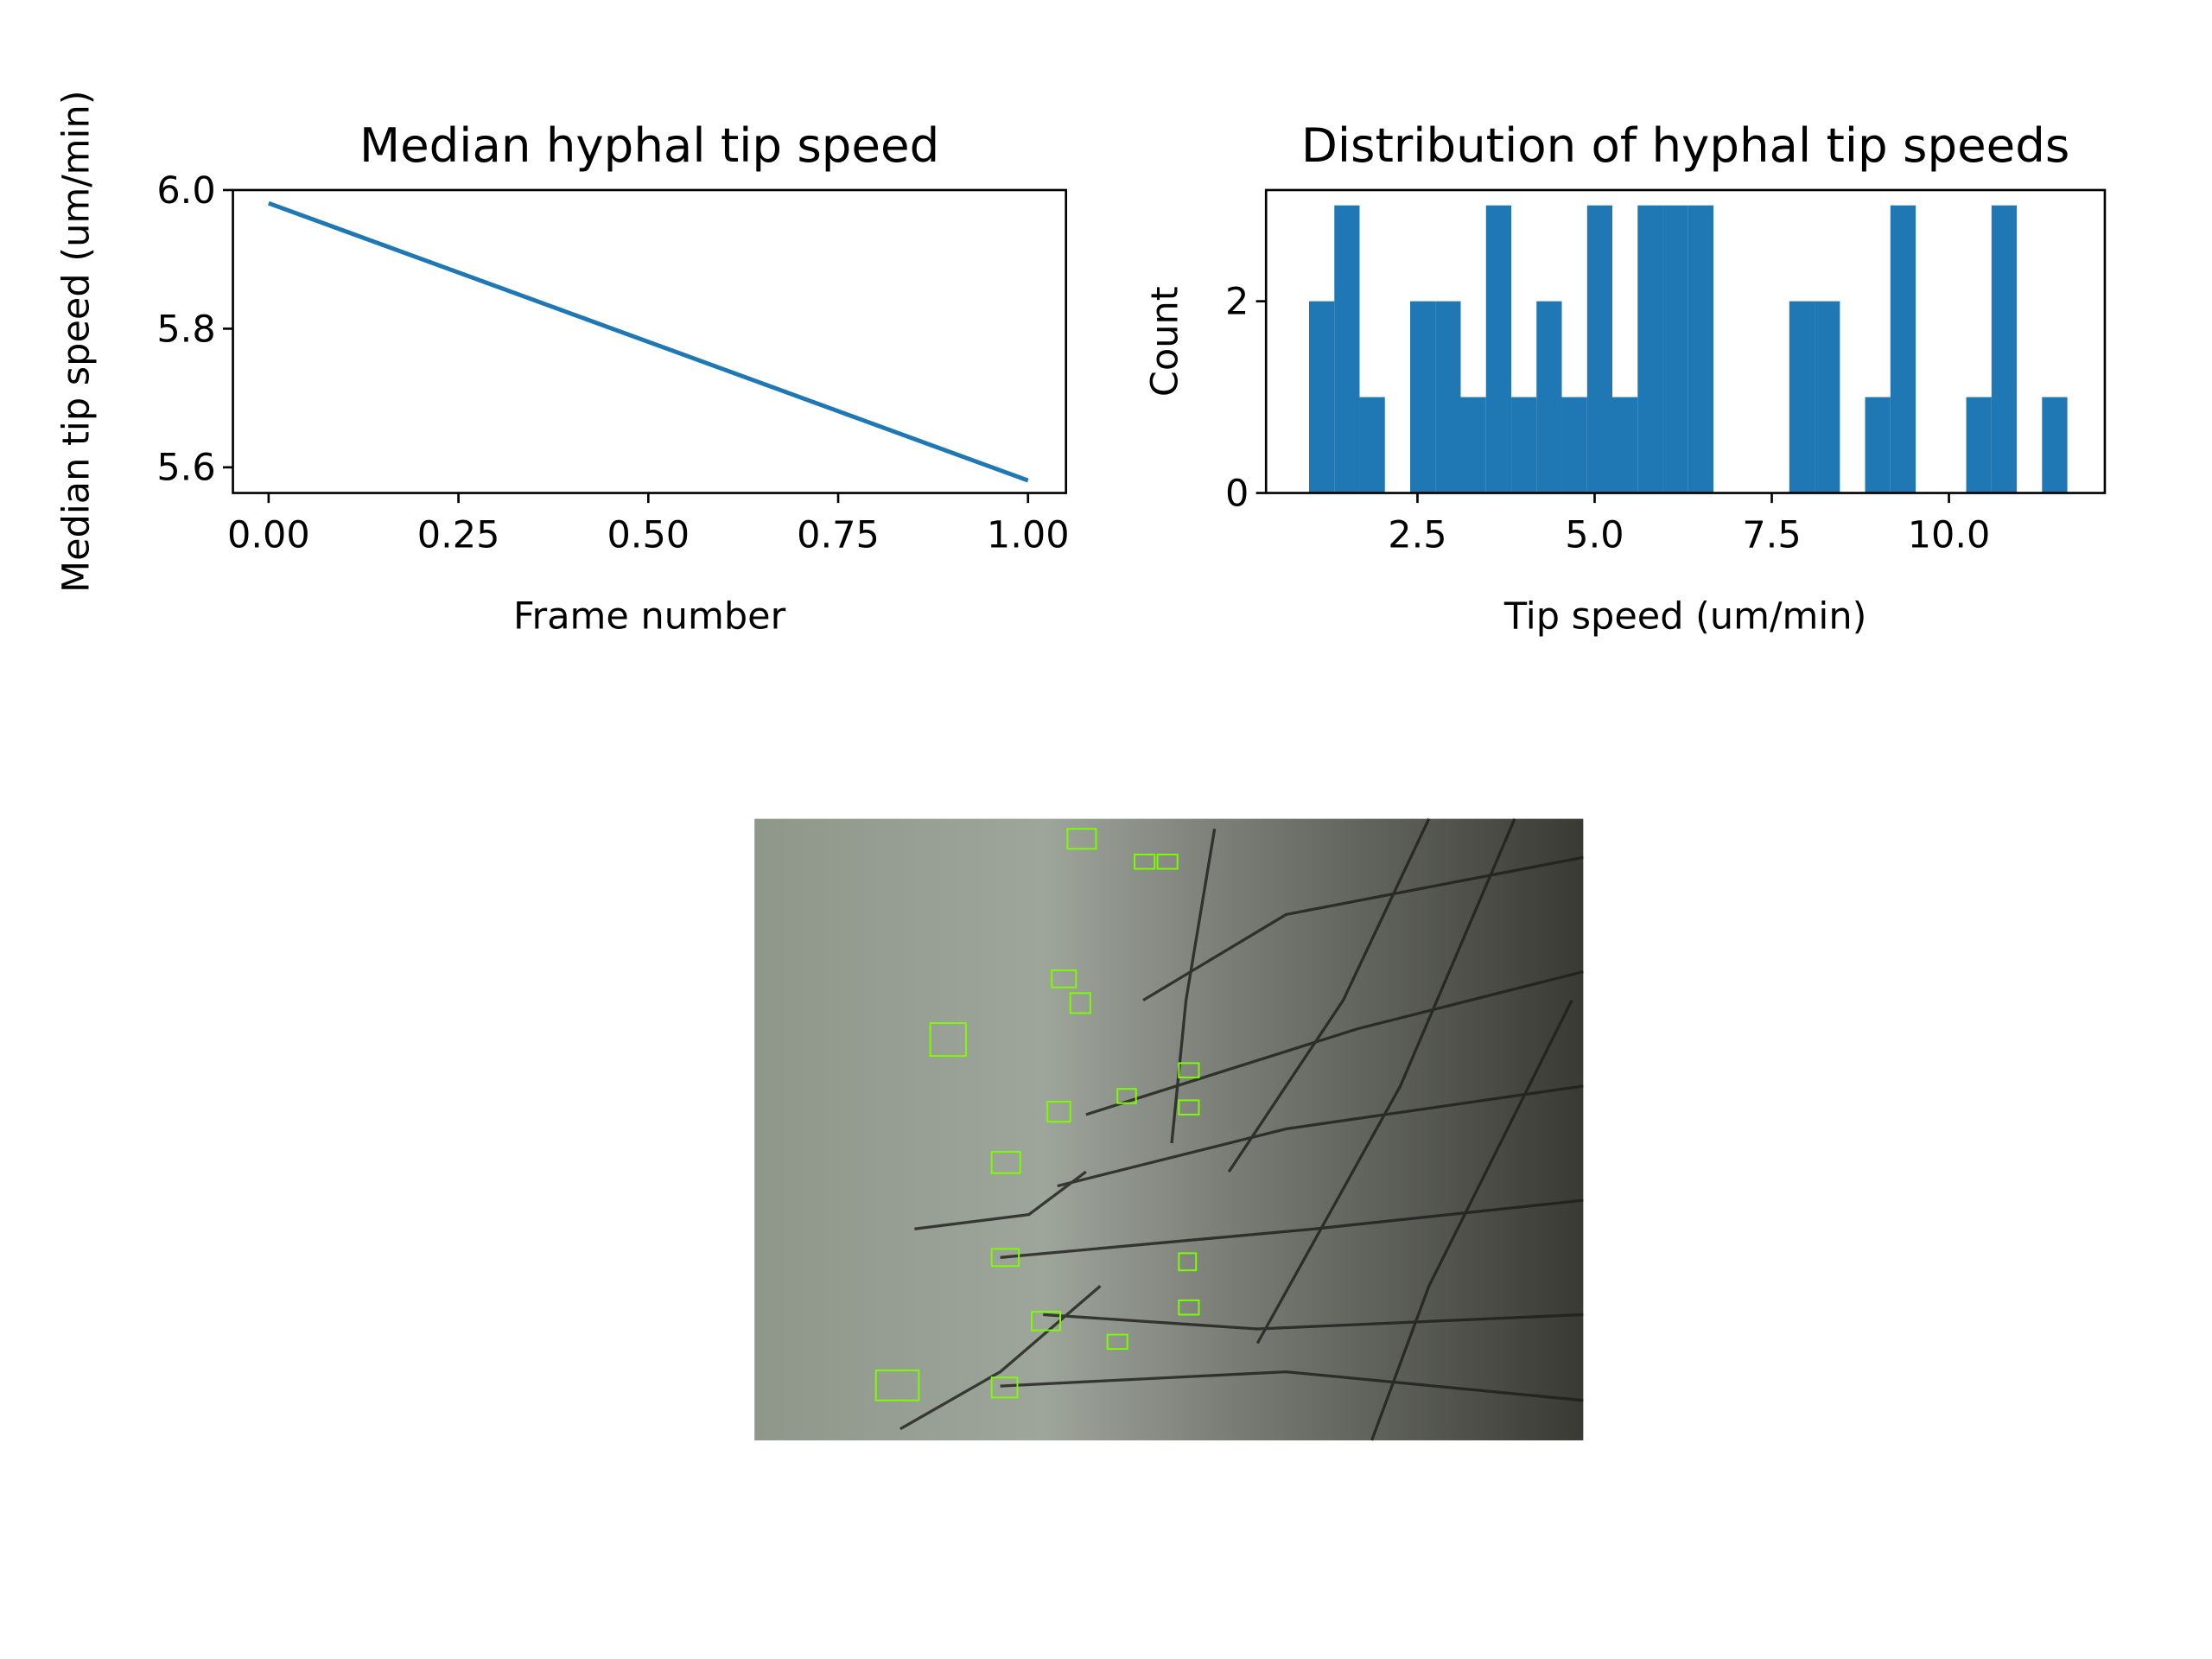 The height and width of the screenshot is (1659, 2212). I want to click on plot-frame, so click(1685, 341).